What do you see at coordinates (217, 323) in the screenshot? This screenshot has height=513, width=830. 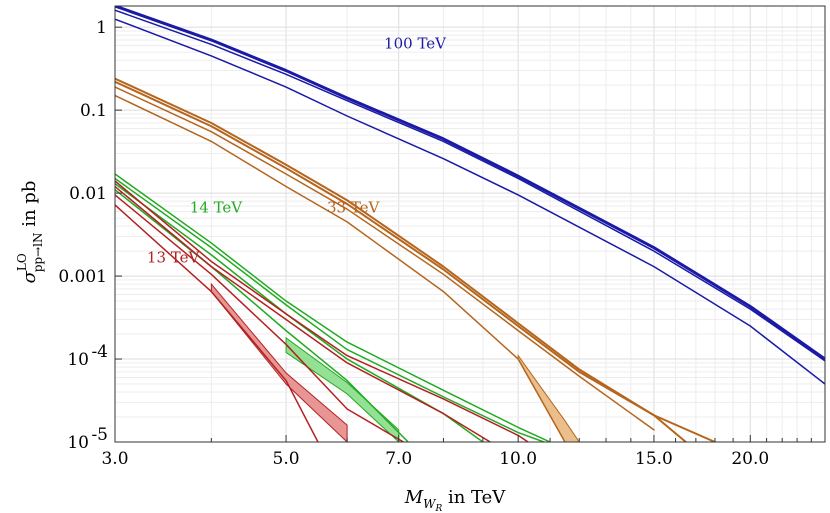 I see `series-line-13-tev-d` at bounding box center [217, 323].